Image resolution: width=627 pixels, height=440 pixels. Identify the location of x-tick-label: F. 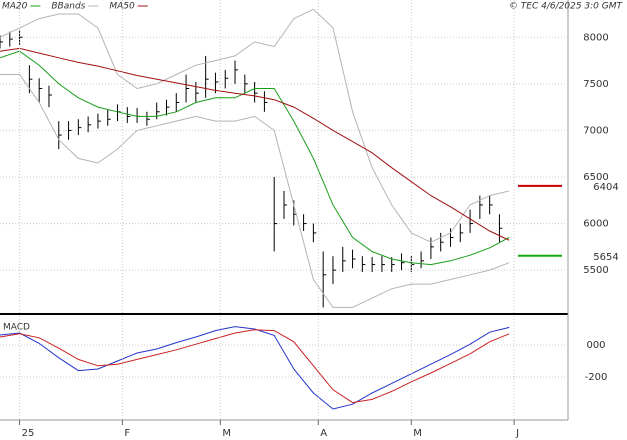
(127, 433).